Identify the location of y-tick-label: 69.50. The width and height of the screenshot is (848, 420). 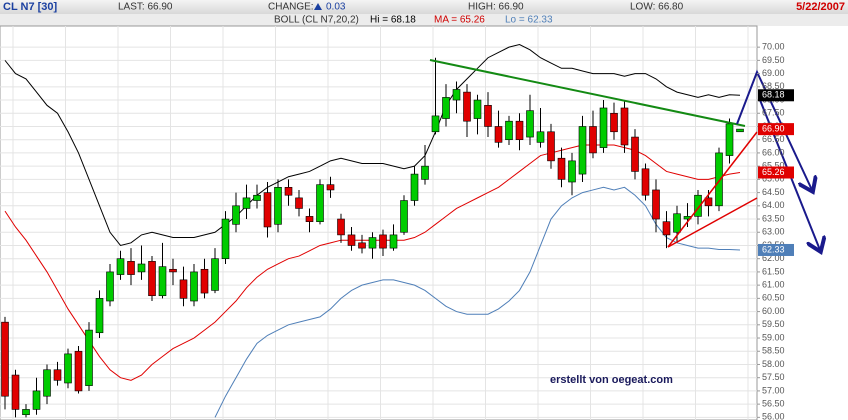
(773, 60).